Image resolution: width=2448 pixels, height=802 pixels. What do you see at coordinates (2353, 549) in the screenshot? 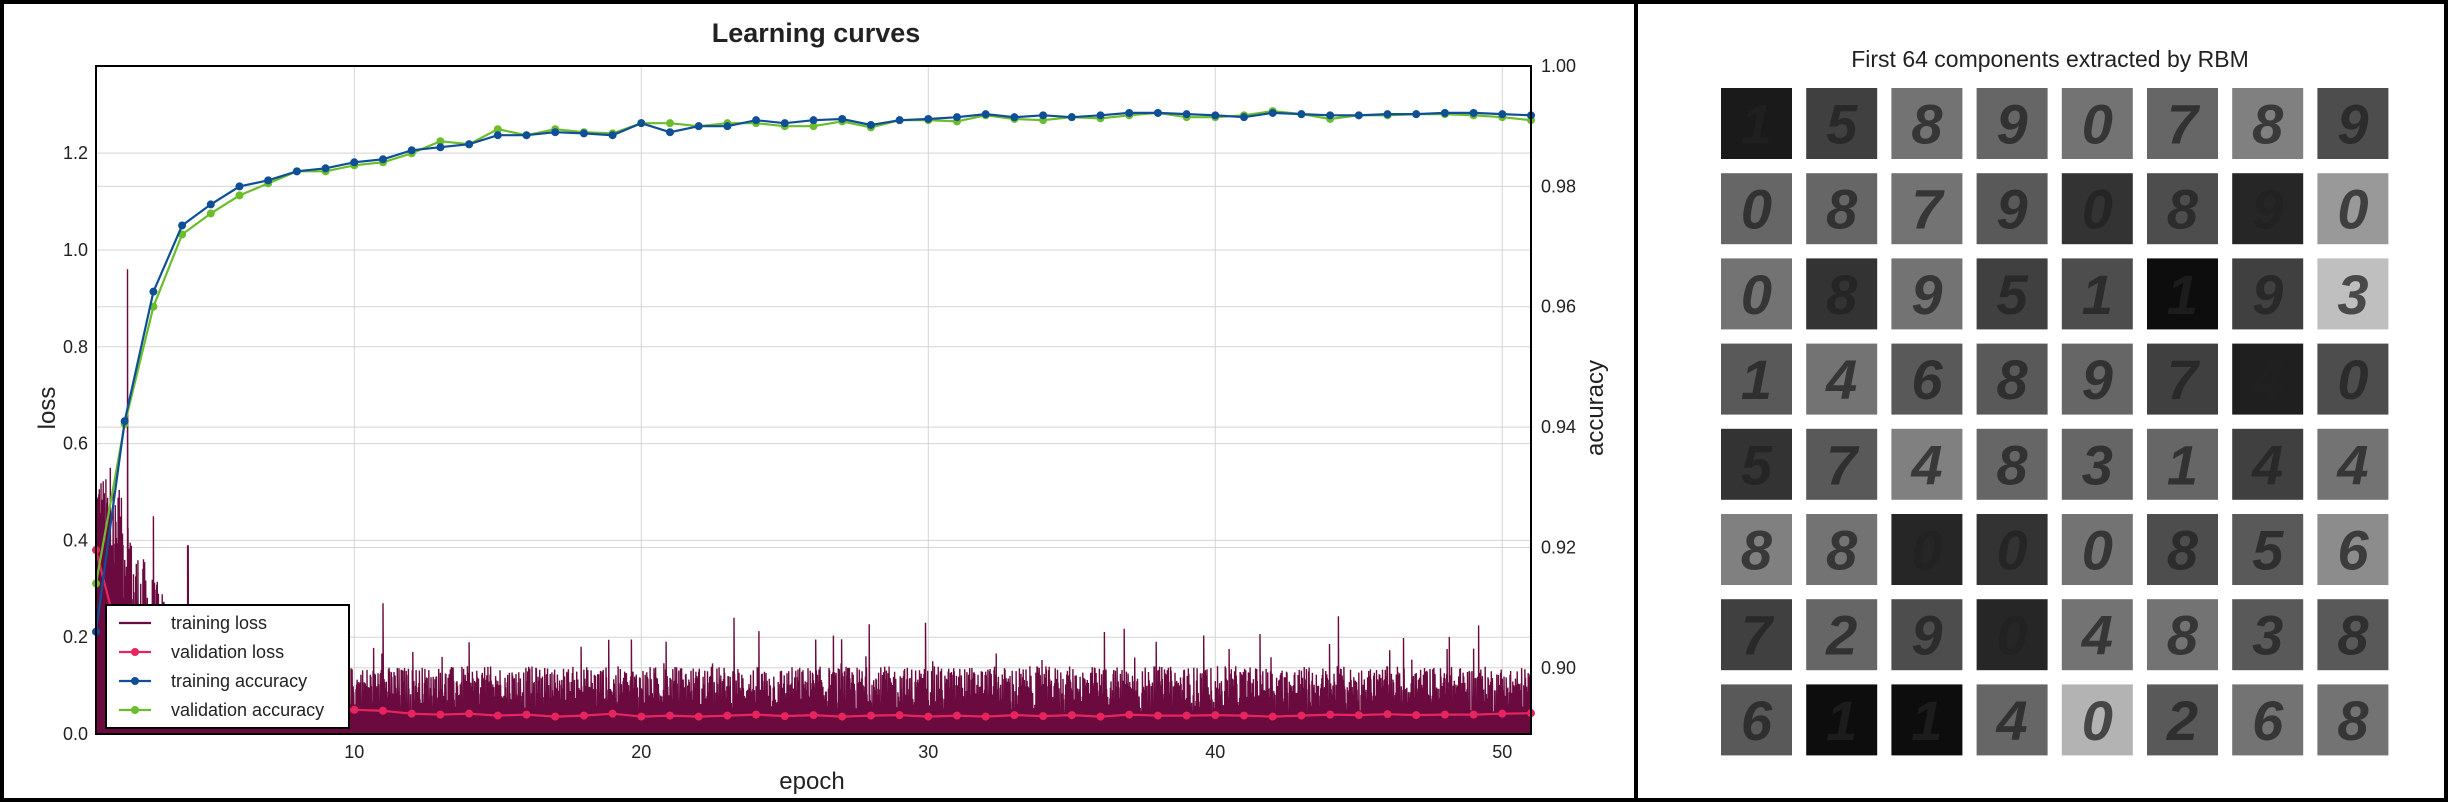
I see `rbm-component-cell: 6` at bounding box center [2353, 549].